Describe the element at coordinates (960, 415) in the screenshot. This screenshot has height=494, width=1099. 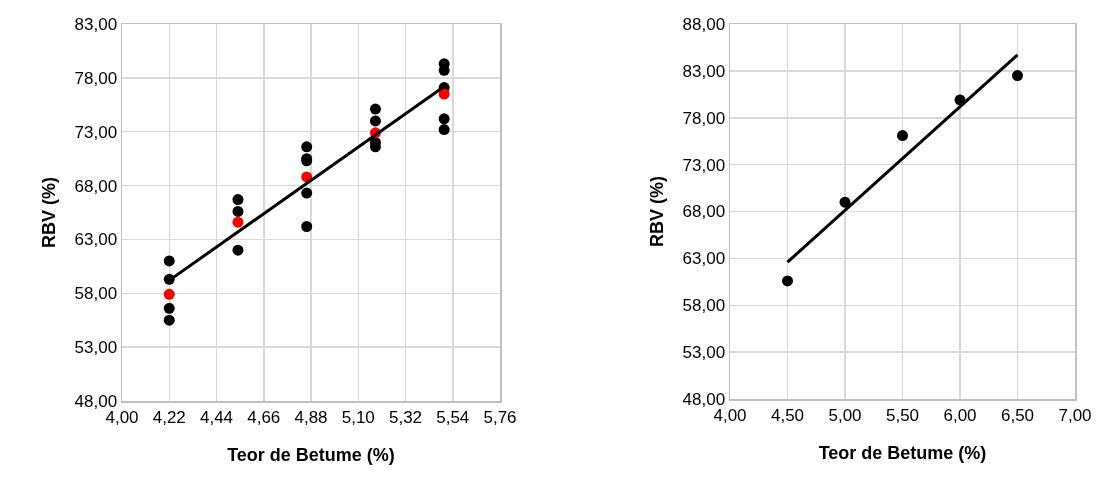
I see `x-tick-label: 6,00` at that location.